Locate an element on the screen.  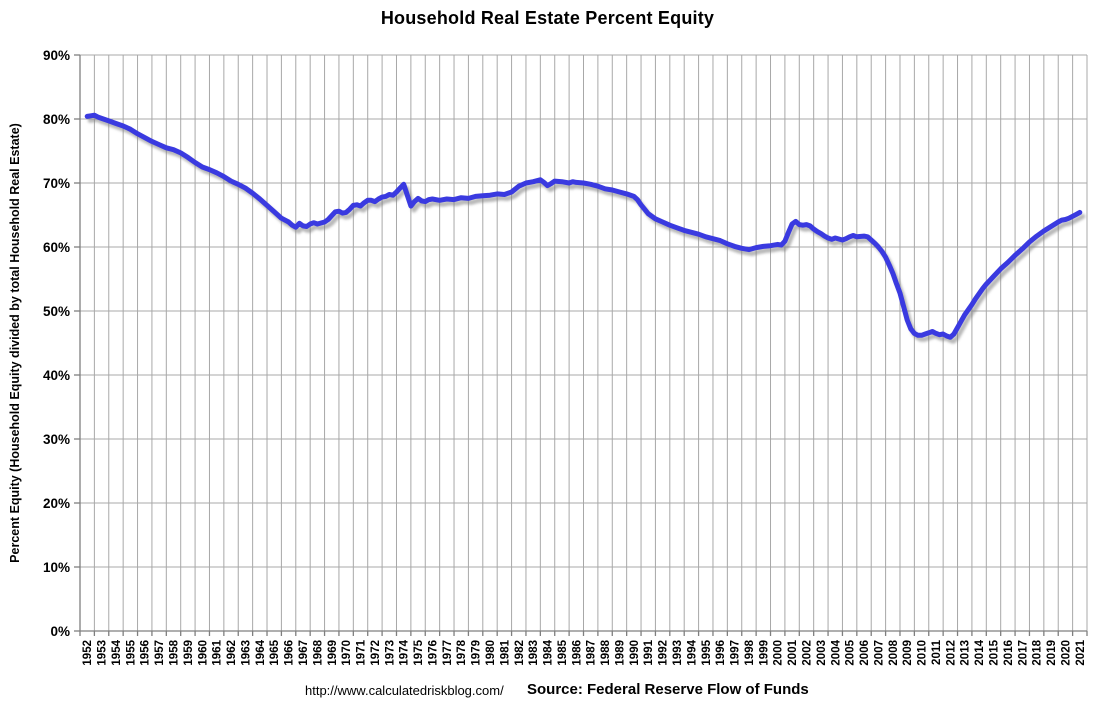
x-tick-label: 1971 is located at coordinates (362, 652).